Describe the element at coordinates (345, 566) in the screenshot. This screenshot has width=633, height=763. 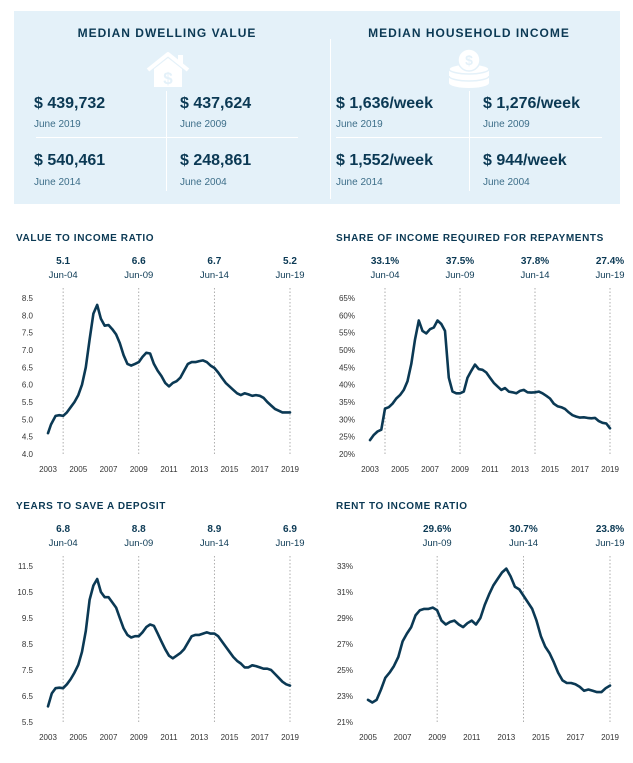
I see `y-tick-label: 33%` at that location.